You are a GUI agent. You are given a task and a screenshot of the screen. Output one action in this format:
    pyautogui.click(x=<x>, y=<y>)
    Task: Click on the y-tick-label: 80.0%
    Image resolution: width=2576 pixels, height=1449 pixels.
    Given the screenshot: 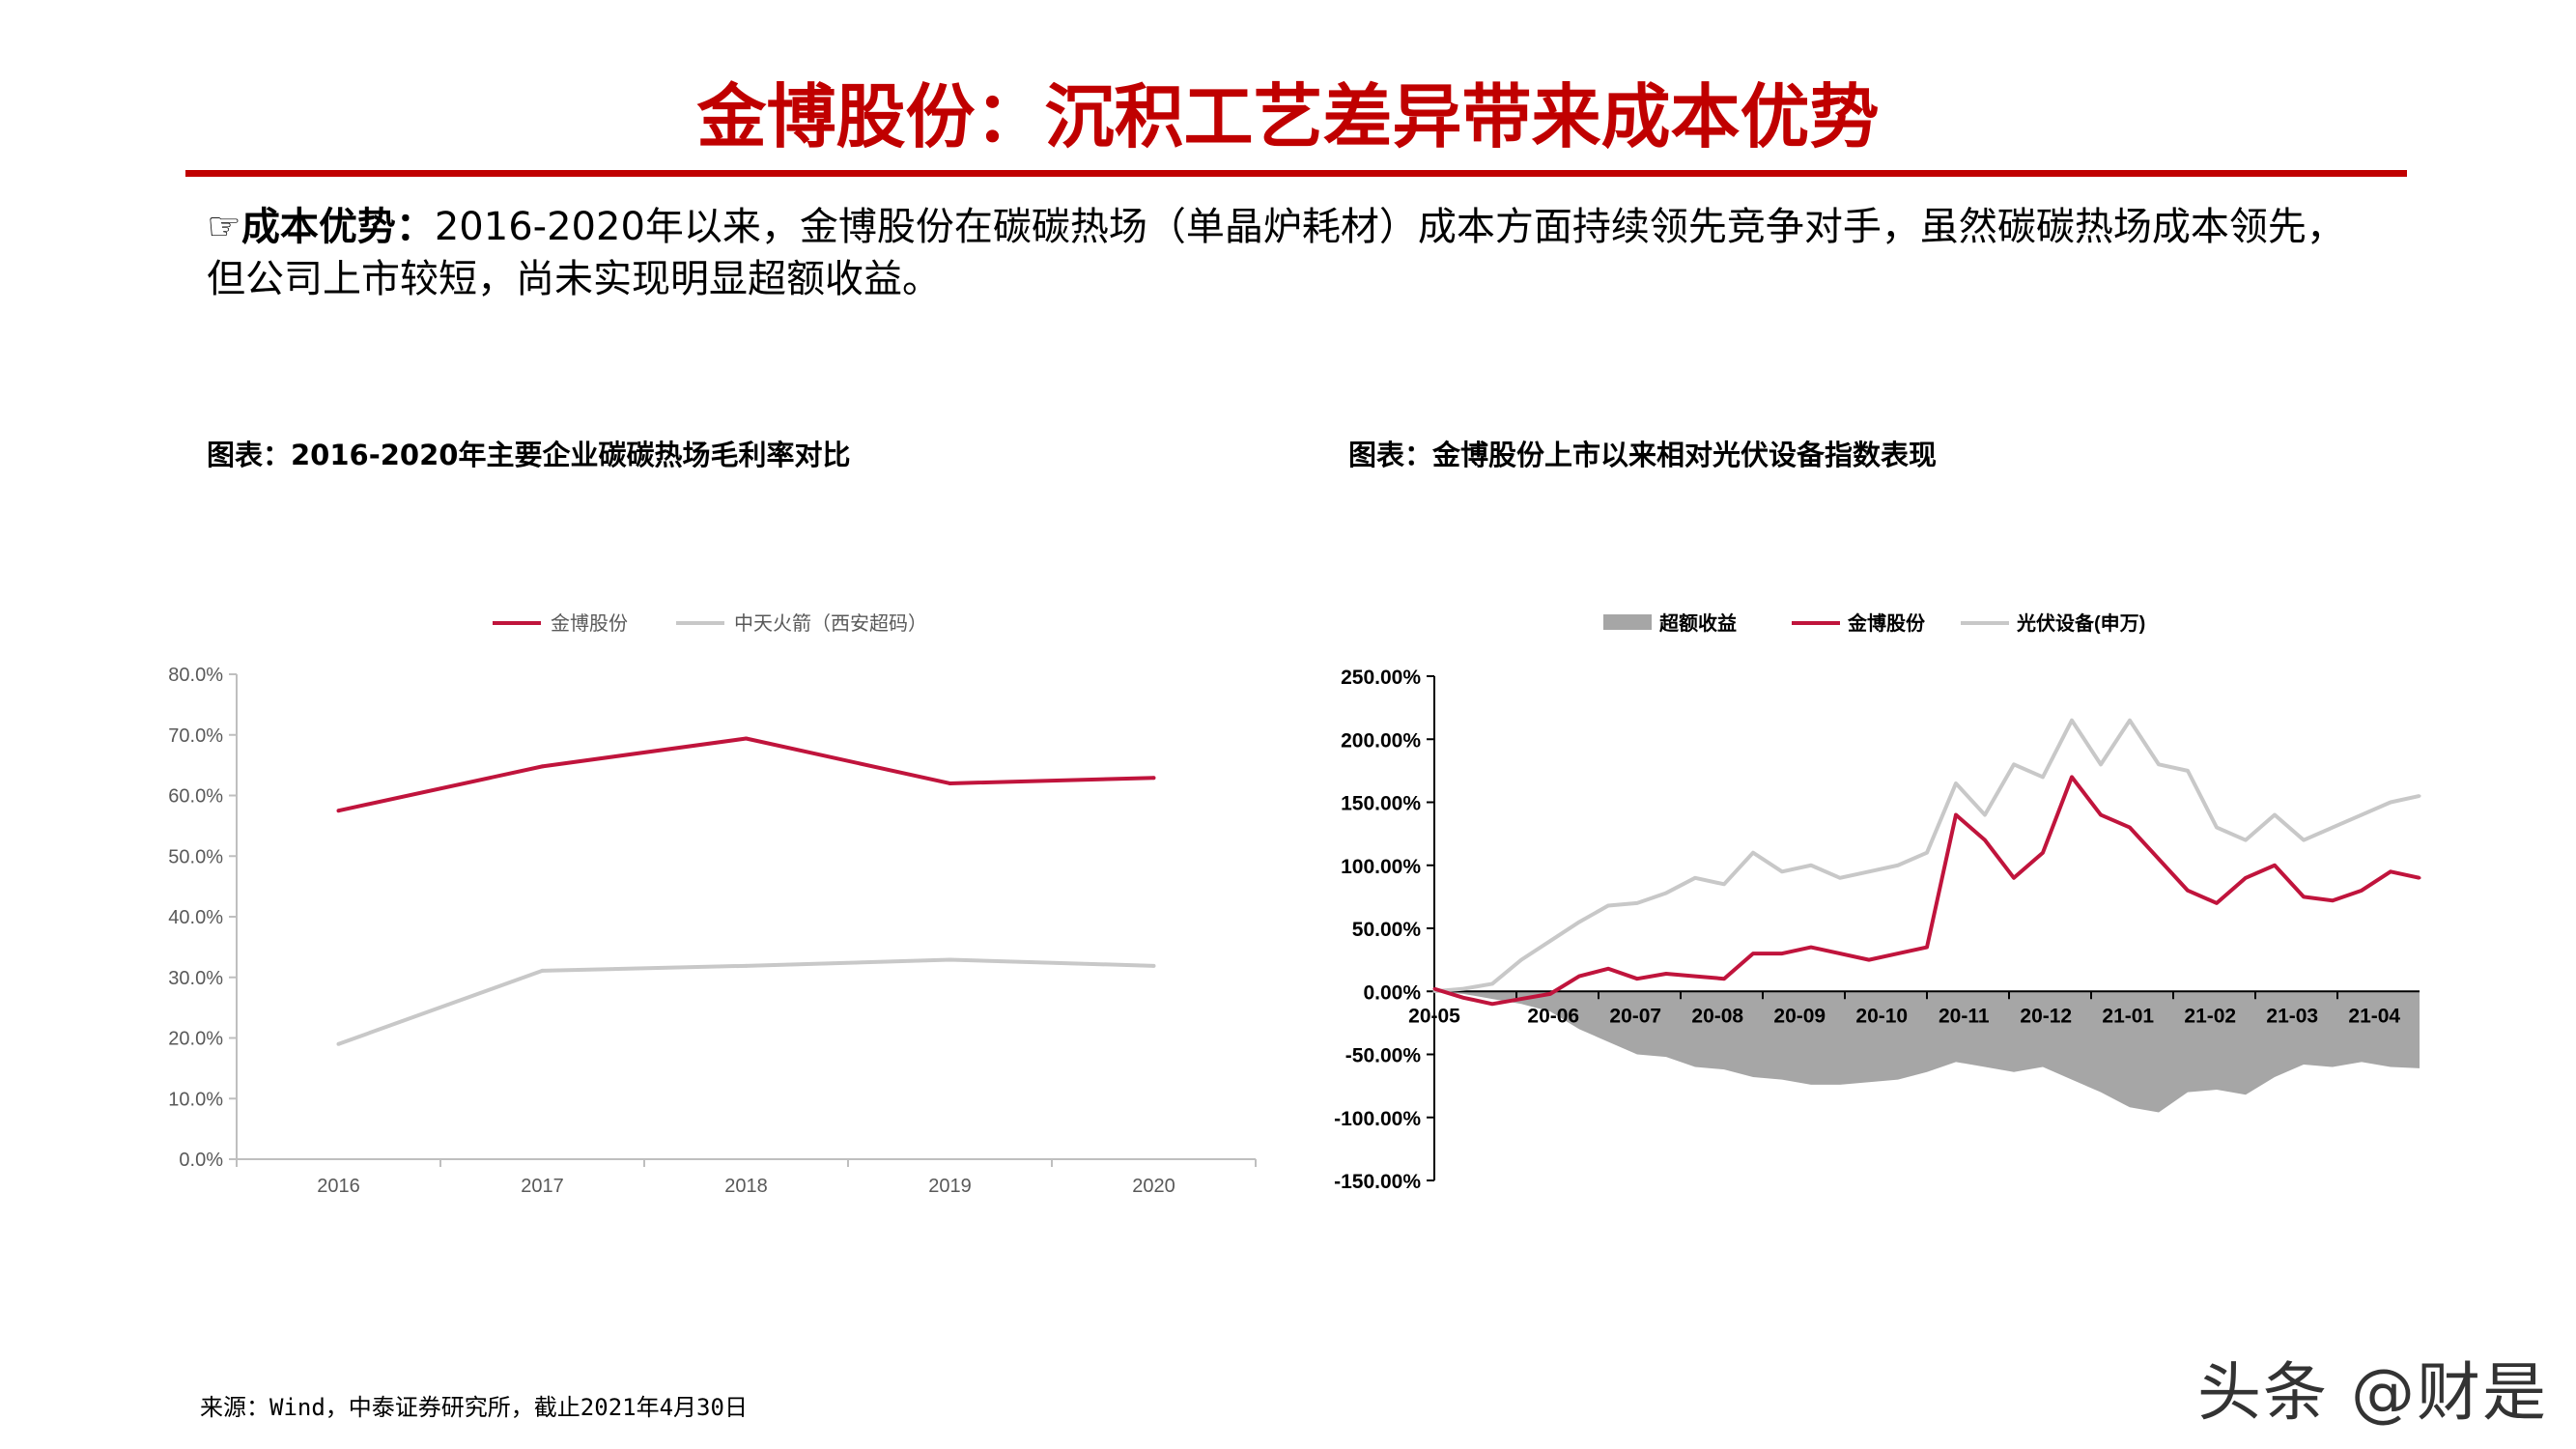 What is the action you would take?
    pyautogui.click(x=195, y=675)
    